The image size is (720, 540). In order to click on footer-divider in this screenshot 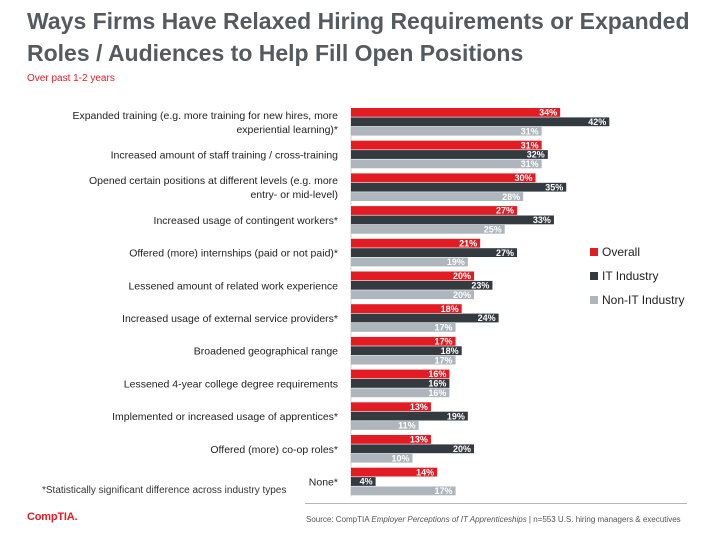, I will do `click(496, 503)`.